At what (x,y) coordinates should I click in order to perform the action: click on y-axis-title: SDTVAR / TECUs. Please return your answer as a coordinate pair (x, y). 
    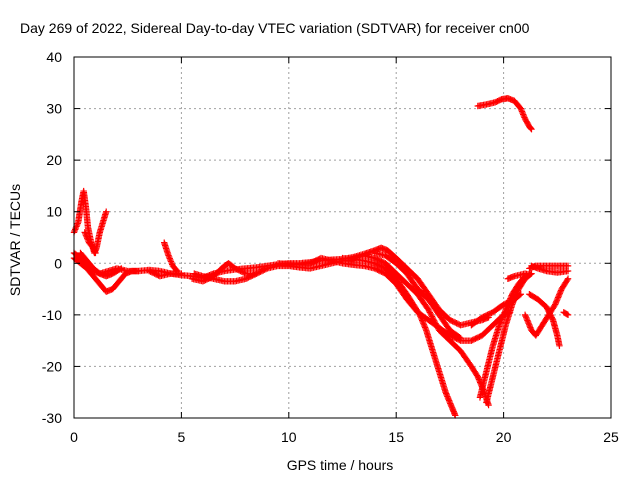
    Looking at the image, I should click on (15, 240).